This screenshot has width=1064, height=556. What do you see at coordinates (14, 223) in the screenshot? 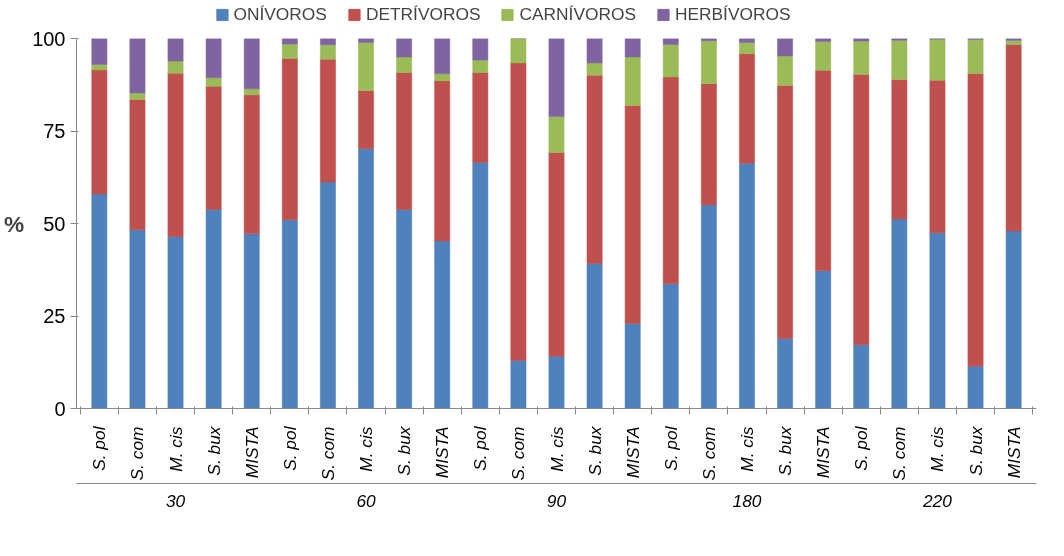
I see `y-axis-title: %` at bounding box center [14, 223].